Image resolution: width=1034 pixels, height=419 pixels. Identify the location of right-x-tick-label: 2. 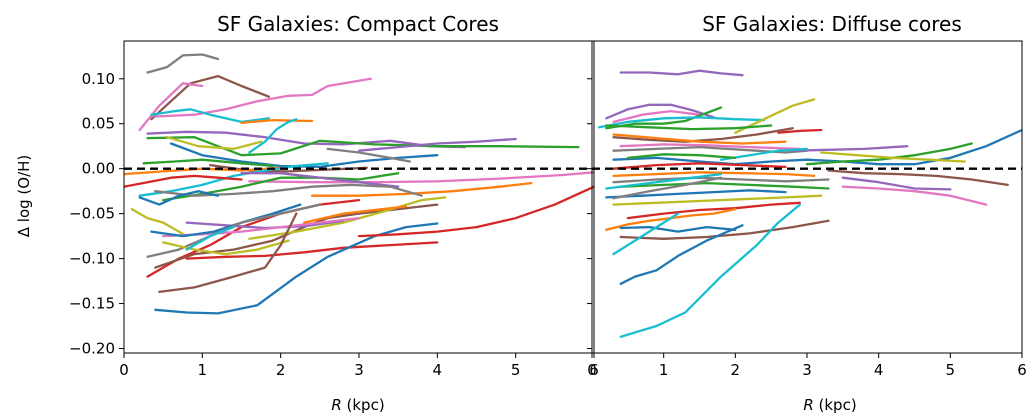
(736, 370).